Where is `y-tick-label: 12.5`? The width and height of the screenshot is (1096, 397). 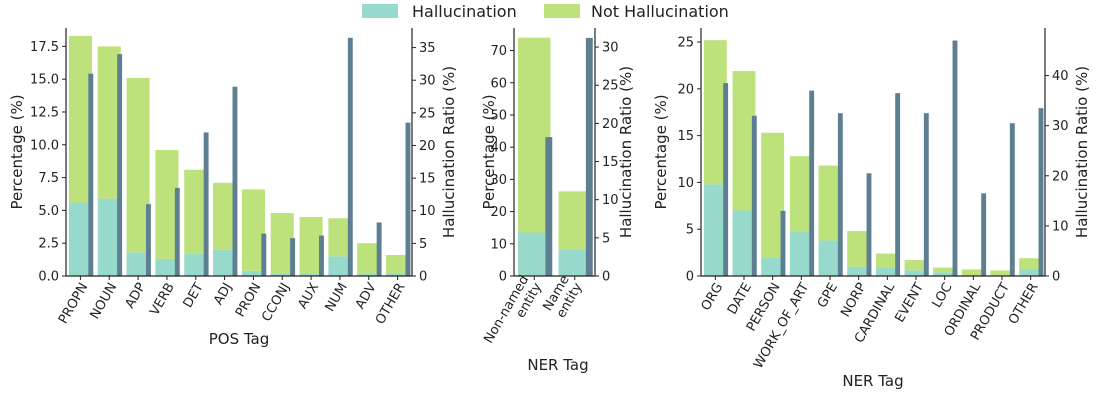
y-tick-label: 12.5 is located at coordinates (44, 112).